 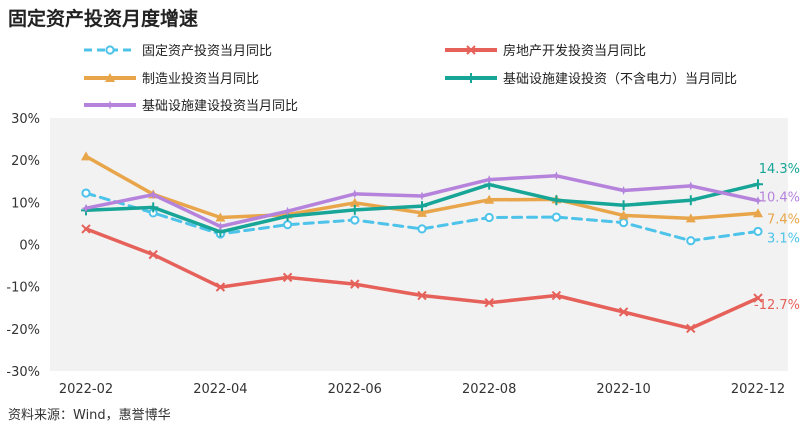 I want to click on legend-label: 房地产开发投资当月同比, so click(x=574, y=51).